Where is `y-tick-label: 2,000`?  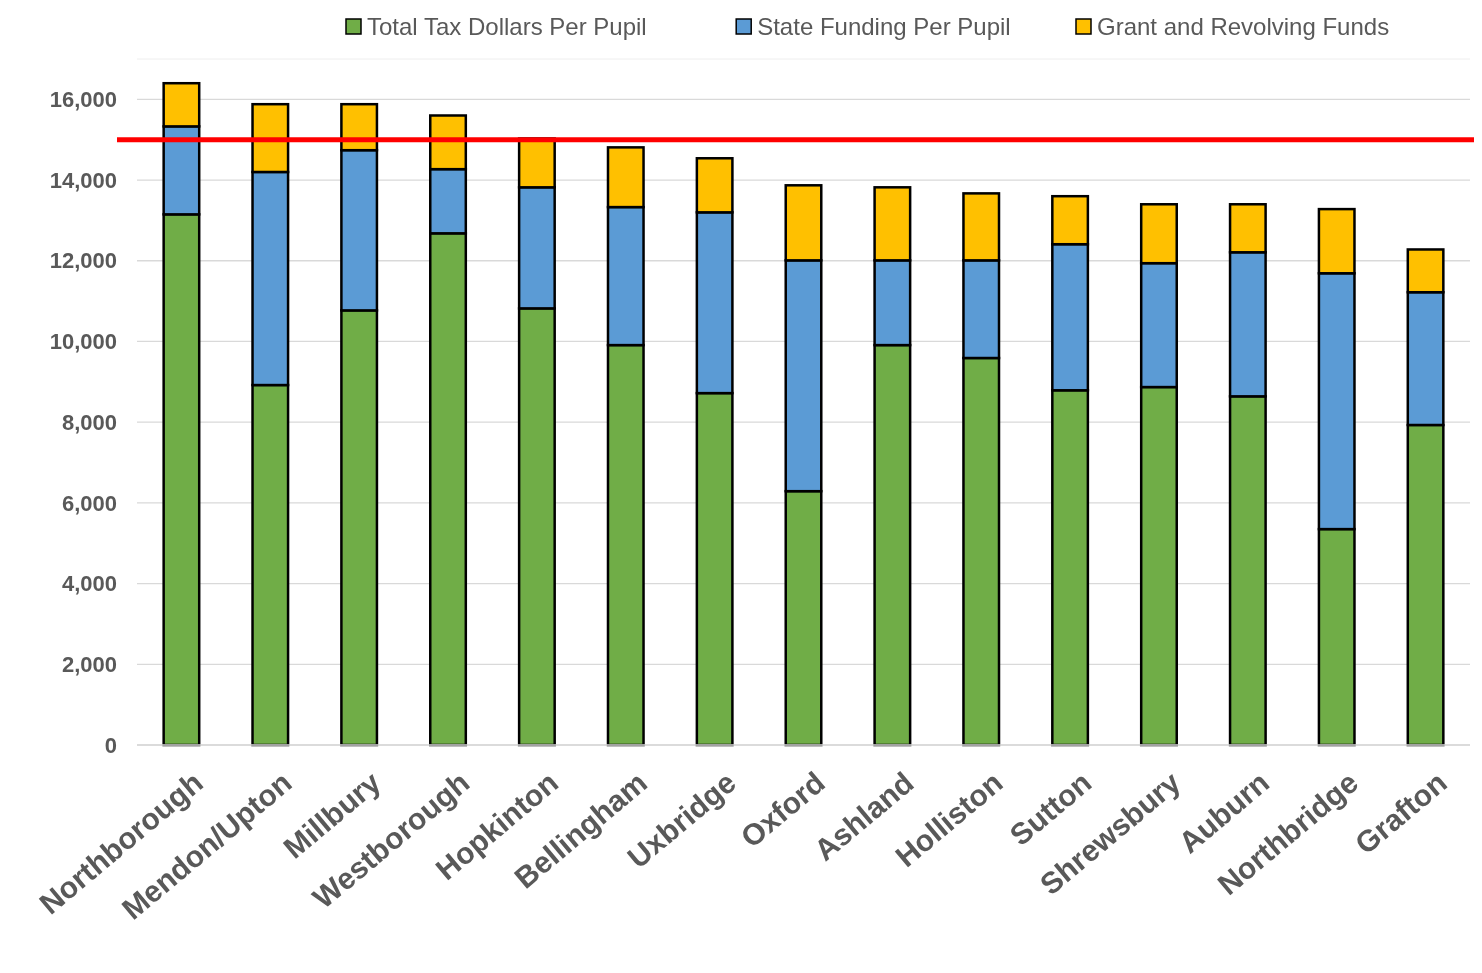
y-tick-label: 2,000 is located at coordinates (89, 664).